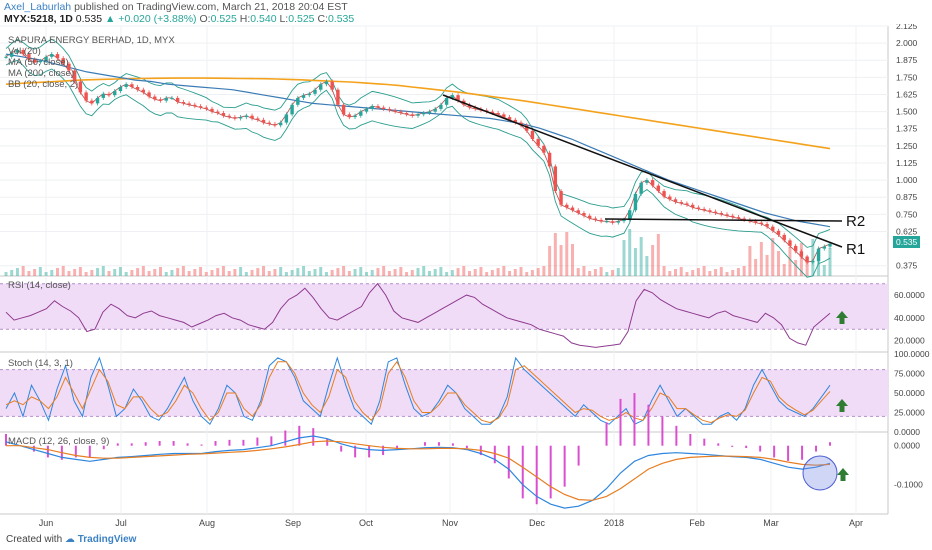 The height and width of the screenshot is (550, 932). I want to click on stoch-legend: Stoch (14, 3, 1), so click(40, 363).